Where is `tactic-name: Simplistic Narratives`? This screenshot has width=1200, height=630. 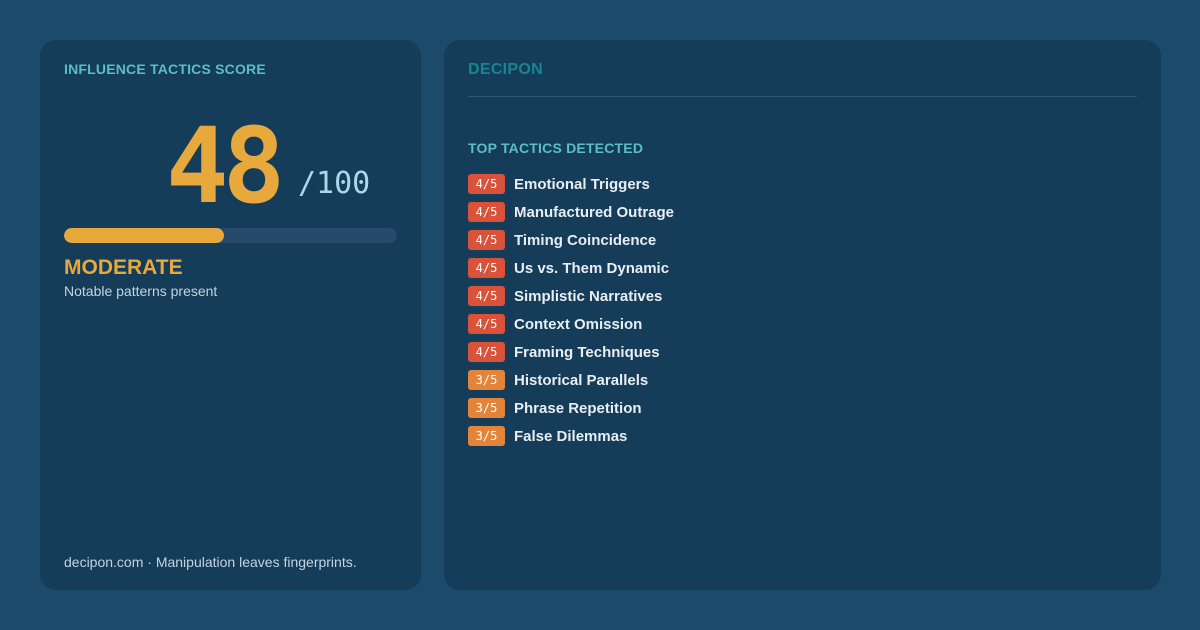
tactic-name: Simplistic Narratives is located at coordinates (588, 296).